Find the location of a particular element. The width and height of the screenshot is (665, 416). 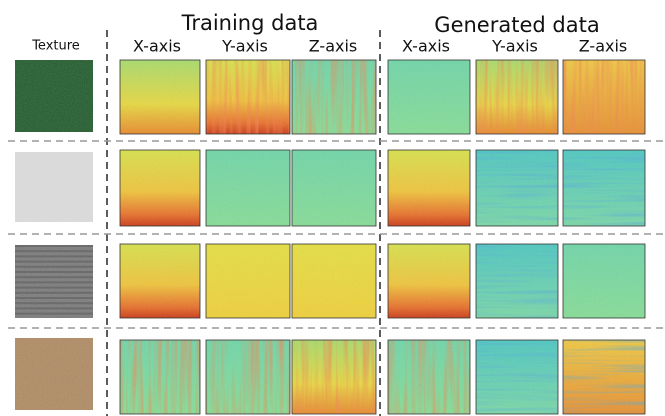

group-title: Training data is located at coordinates (250, 23).